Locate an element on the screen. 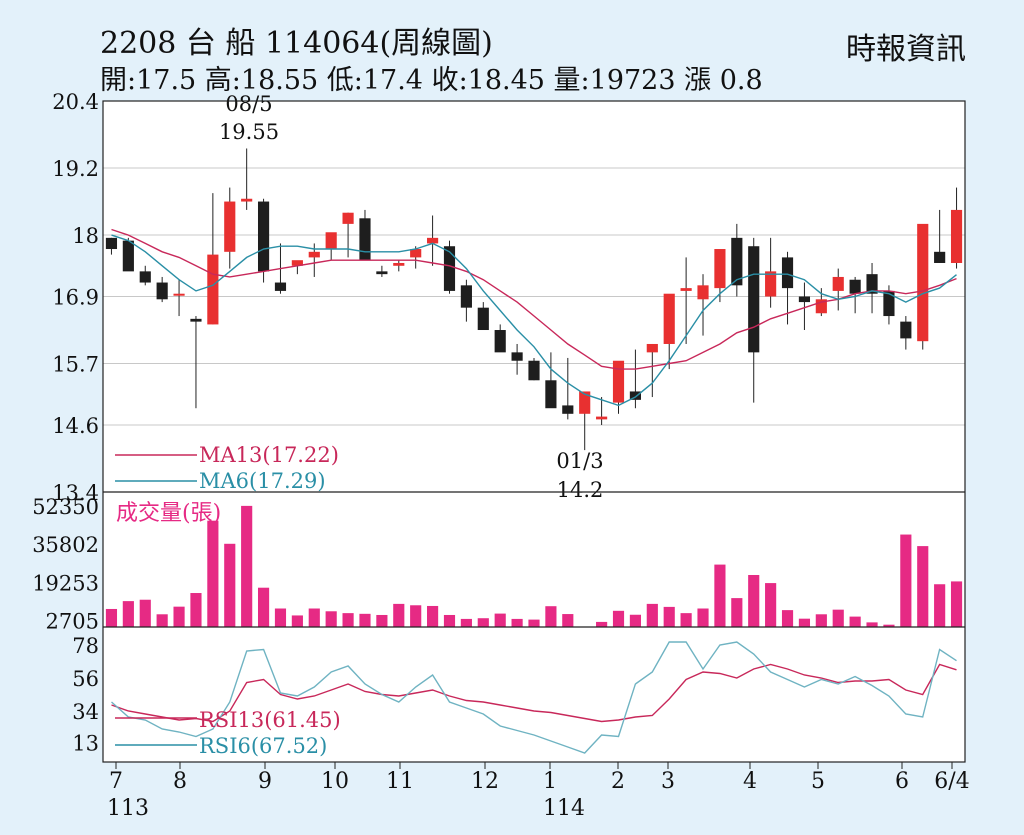  high-annotation-date: 08/5 is located at coordinates (248, 104).